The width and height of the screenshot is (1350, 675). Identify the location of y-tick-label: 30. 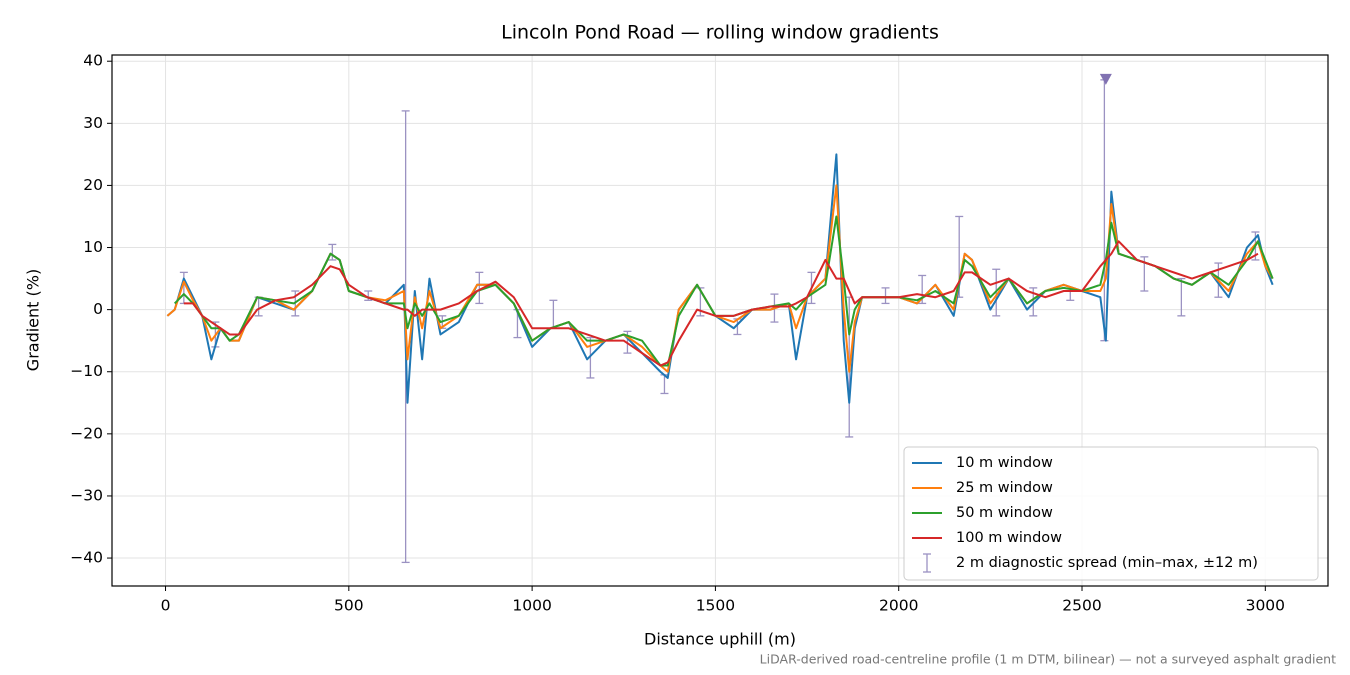
(93, 123).